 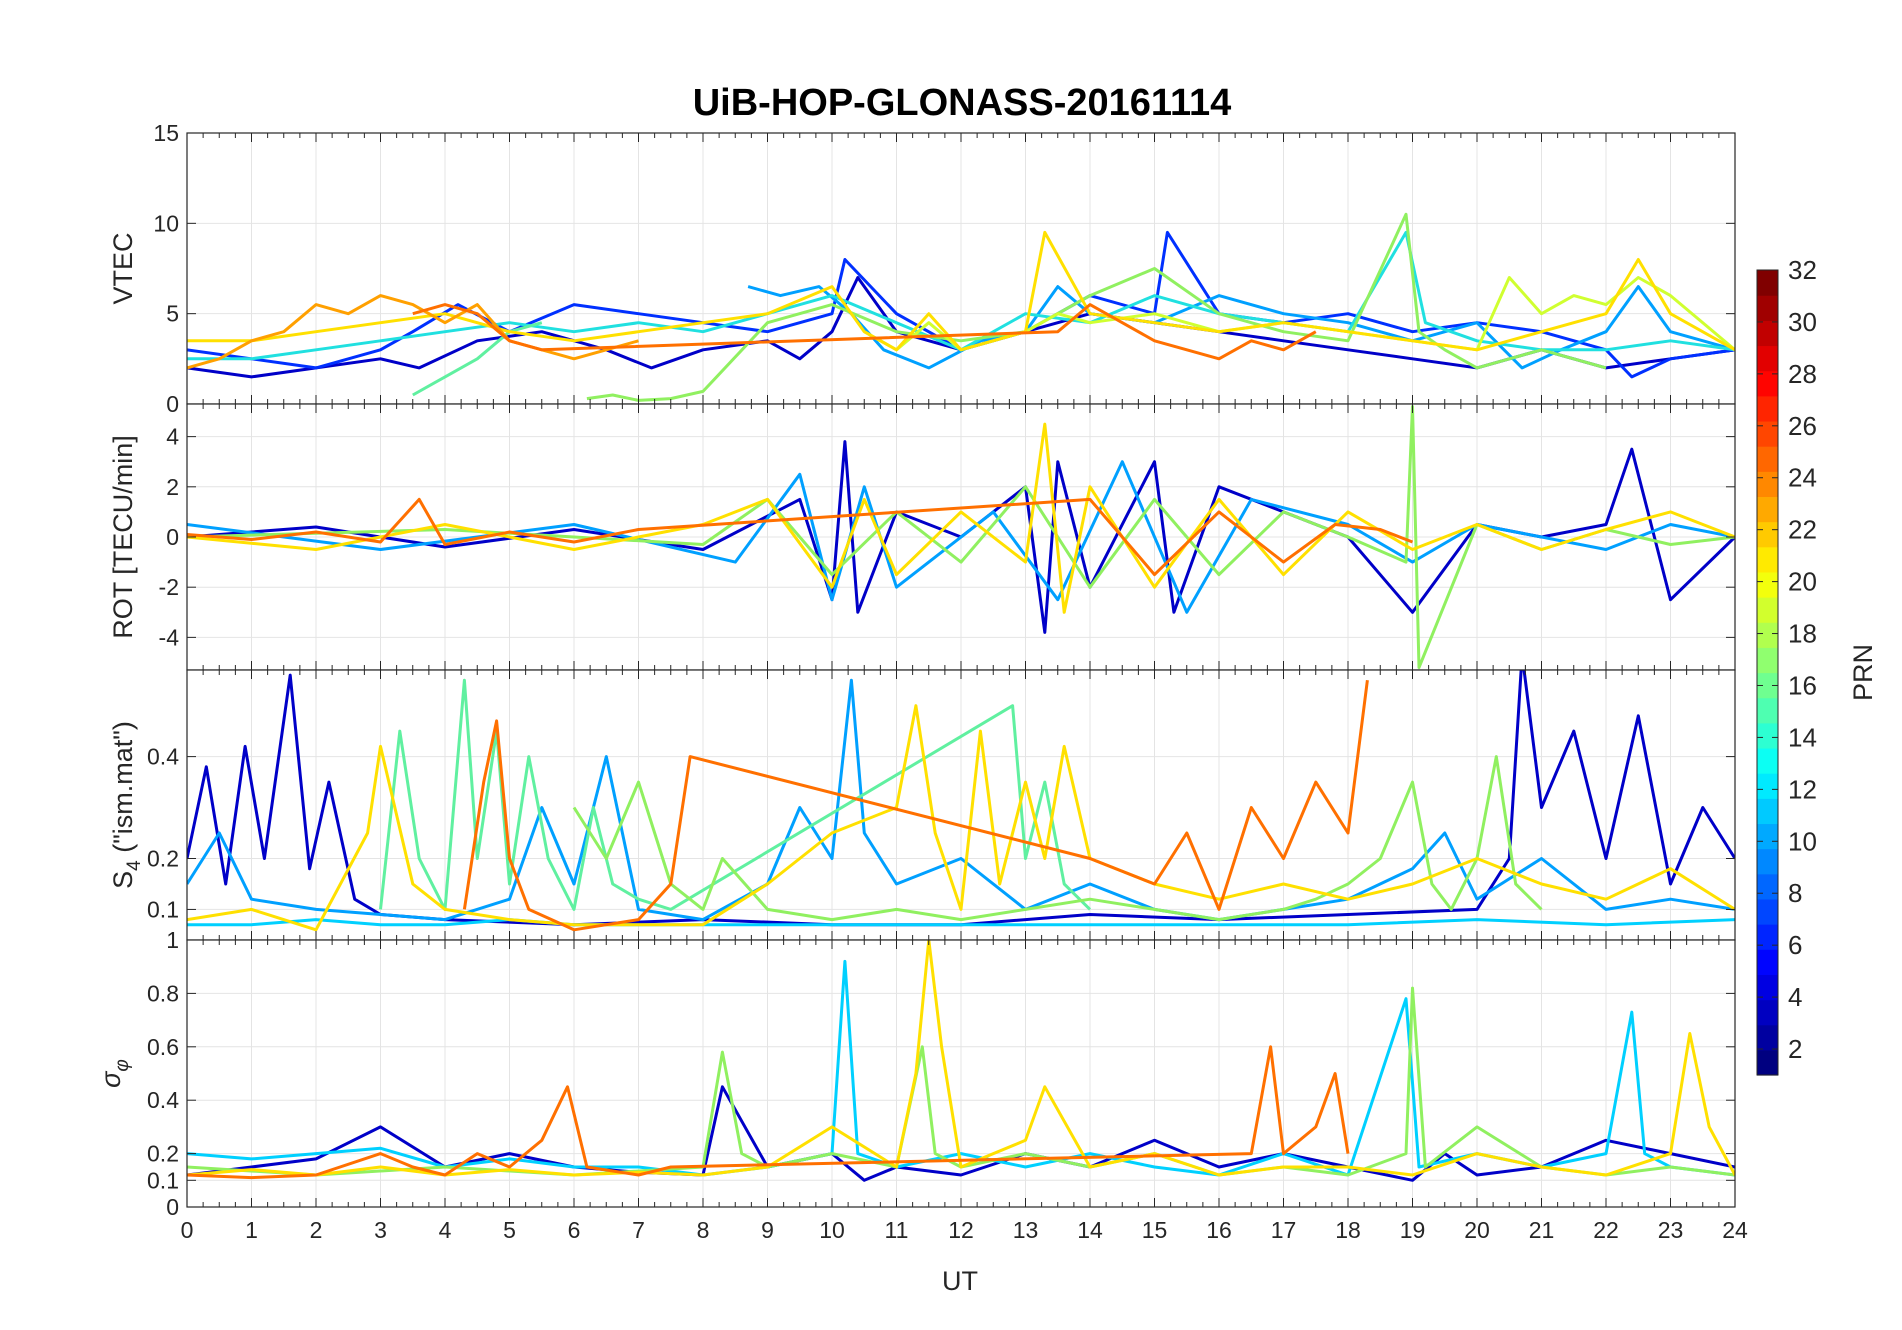 What do you see at coordinates (1735, 1230) in the screenshot?
I see `x-tick-label: 24` at bounding box center [1735, 1230].